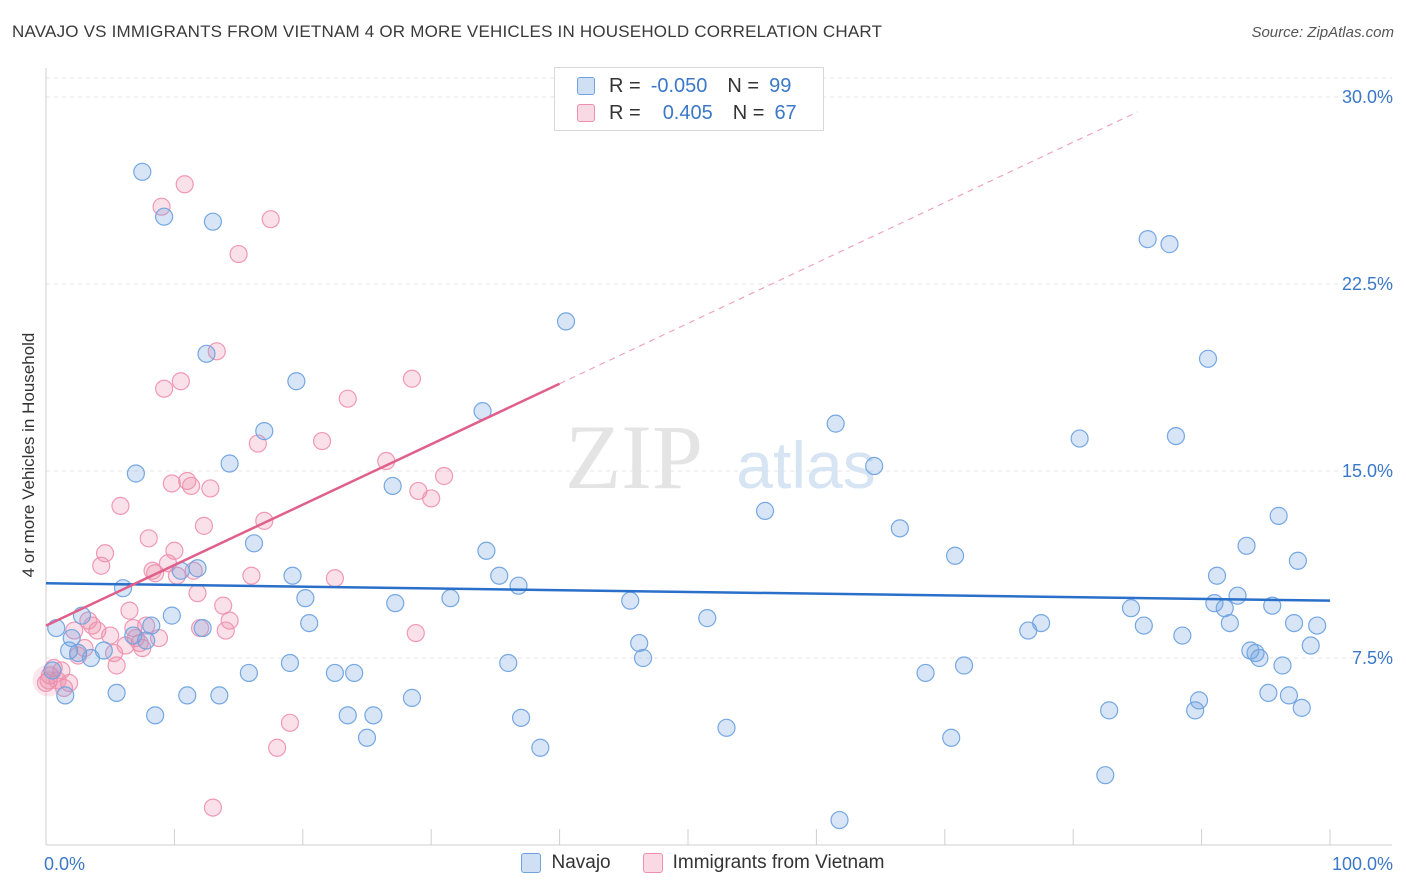  I want to click on watermark-zip: ZIP, so click(634, 457).